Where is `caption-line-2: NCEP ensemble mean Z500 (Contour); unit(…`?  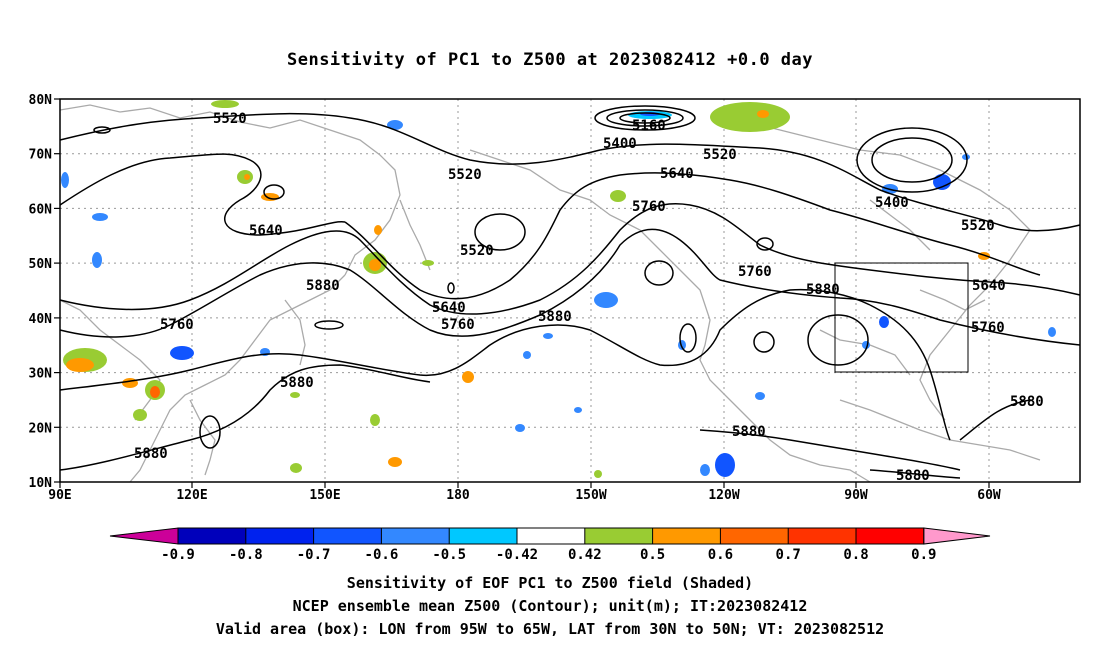 caption-line-2: NCEP ensemble mean Z500 (Contour); unit(… is located at coordinates (550, 606).